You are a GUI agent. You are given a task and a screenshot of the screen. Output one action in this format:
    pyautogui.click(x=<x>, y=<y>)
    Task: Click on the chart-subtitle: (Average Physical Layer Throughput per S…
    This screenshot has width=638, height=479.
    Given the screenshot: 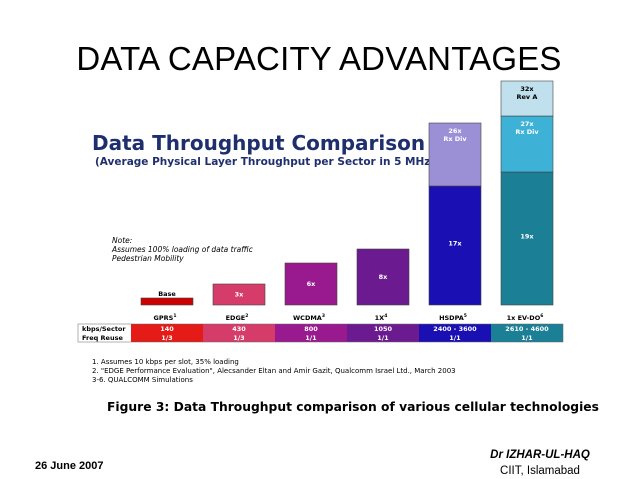 What is the action you would take?
    pyautogui.click(x=265, y=162)
    